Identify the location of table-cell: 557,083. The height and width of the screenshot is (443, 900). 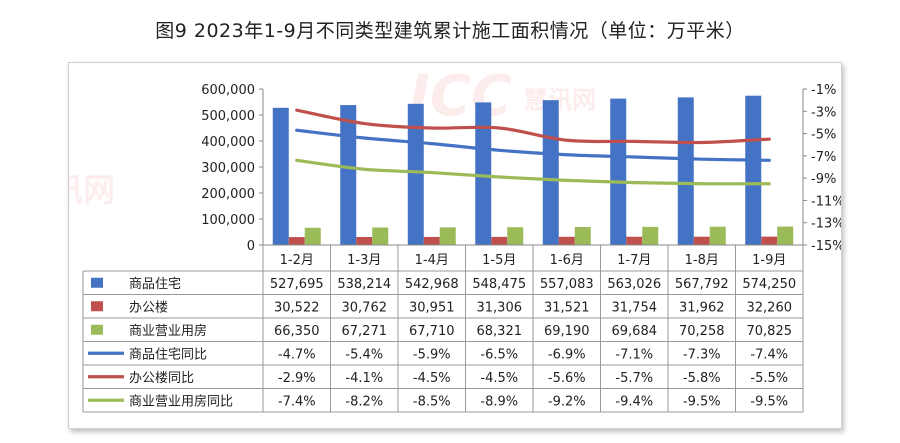
(567, 284).